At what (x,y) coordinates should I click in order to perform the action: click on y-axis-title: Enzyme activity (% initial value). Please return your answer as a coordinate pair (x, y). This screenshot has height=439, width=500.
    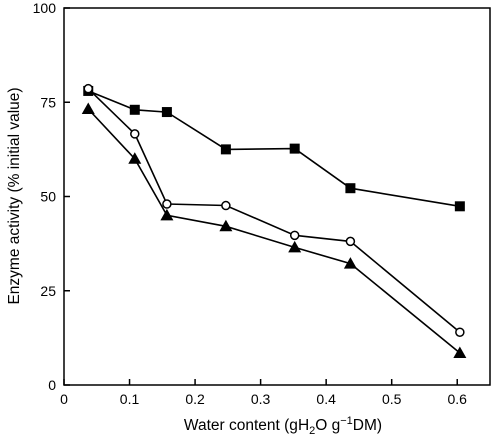
    Looking at the image, I should click on (14, 195).